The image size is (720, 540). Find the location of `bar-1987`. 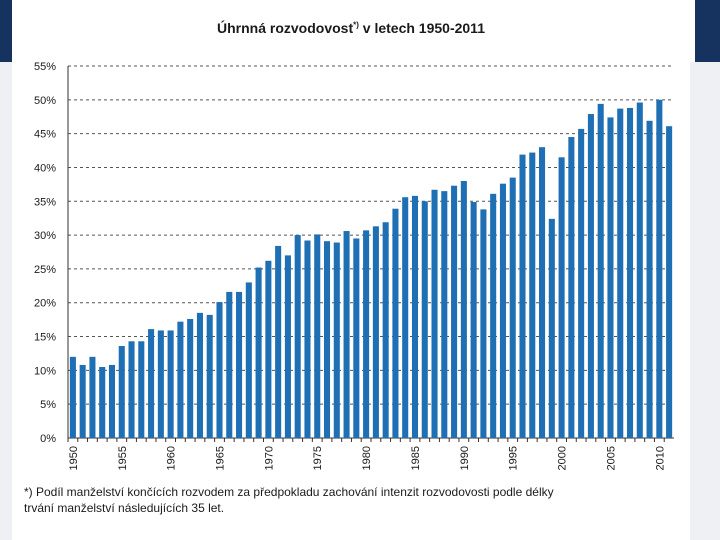

bar-1987 is located at coordinates (434, 313).